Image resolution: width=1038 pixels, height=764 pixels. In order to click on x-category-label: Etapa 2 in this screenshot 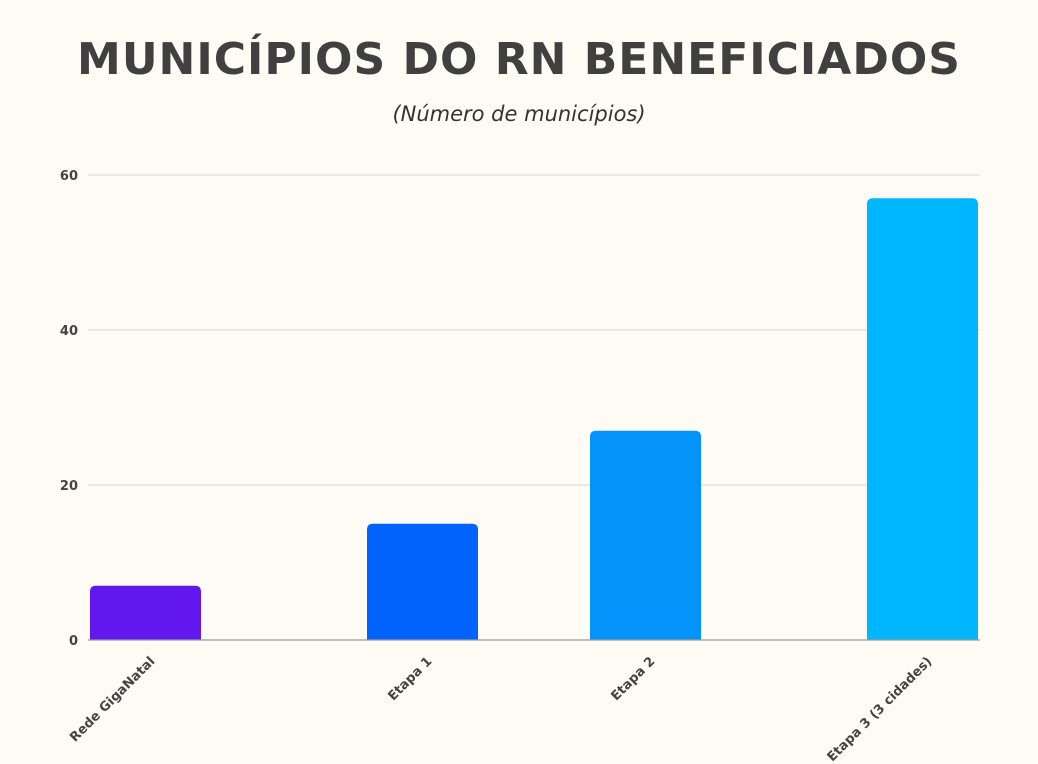, I will do `click(633, 679)`.